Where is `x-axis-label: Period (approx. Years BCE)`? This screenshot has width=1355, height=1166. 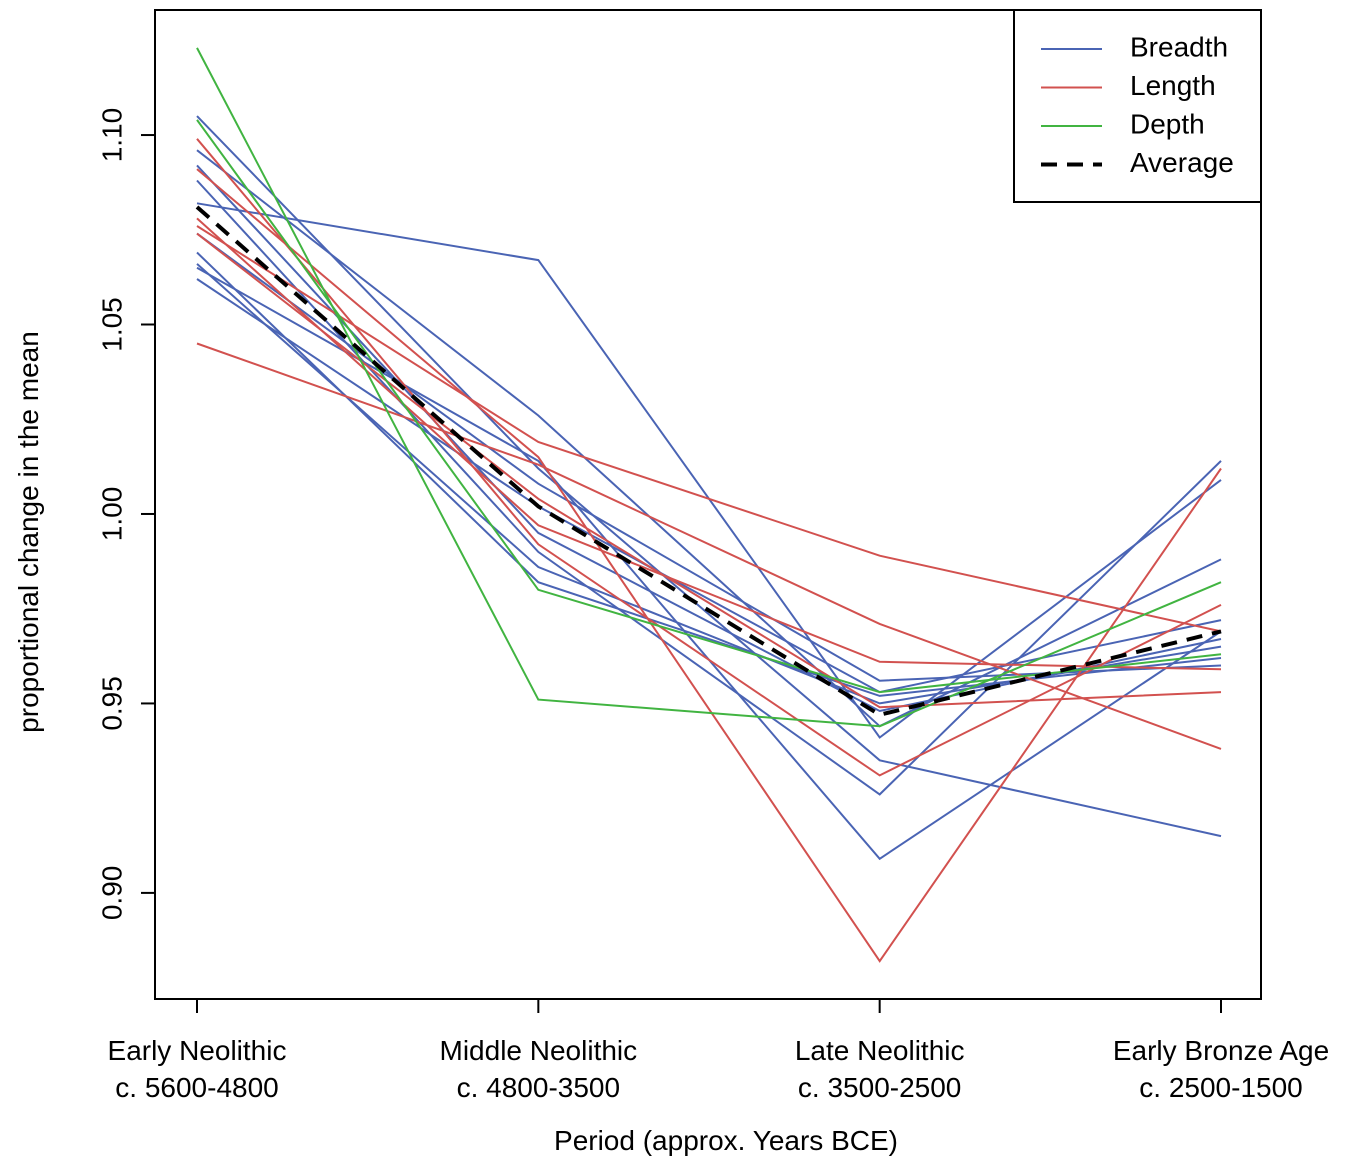 x-axis-label: Period (approx. Years BCE) is located at coordinates (726, 1140).